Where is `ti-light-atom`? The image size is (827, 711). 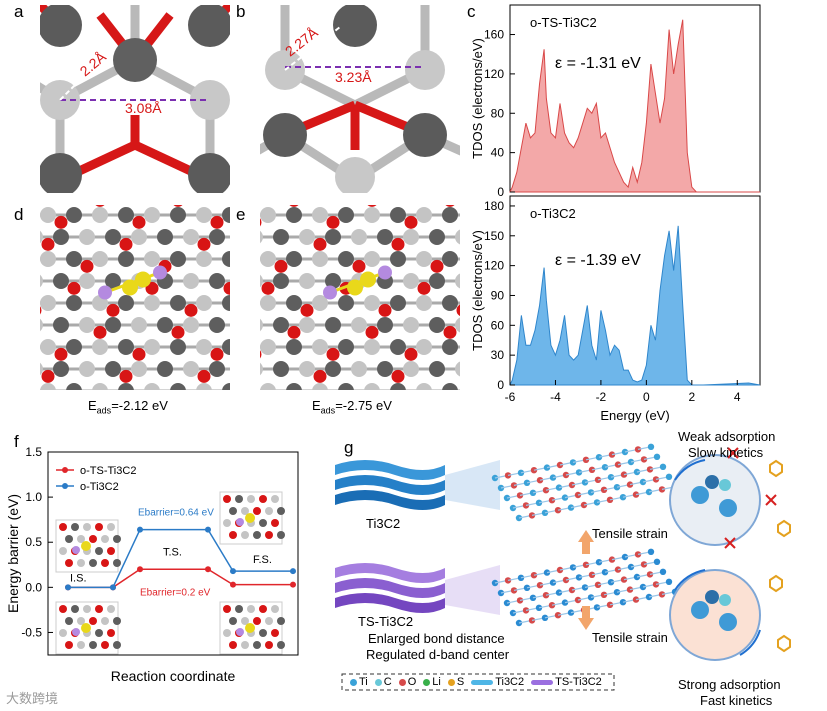 ti-light-atom is located at coordinates (425, 70).